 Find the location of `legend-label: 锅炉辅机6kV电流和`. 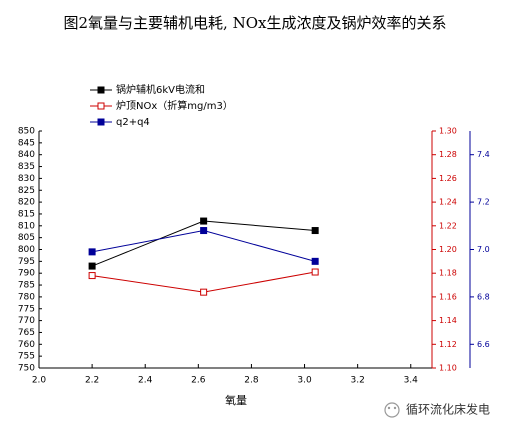

legend-label: 锅炉辅机6kV电流和 is located at coordinates (160, 89).